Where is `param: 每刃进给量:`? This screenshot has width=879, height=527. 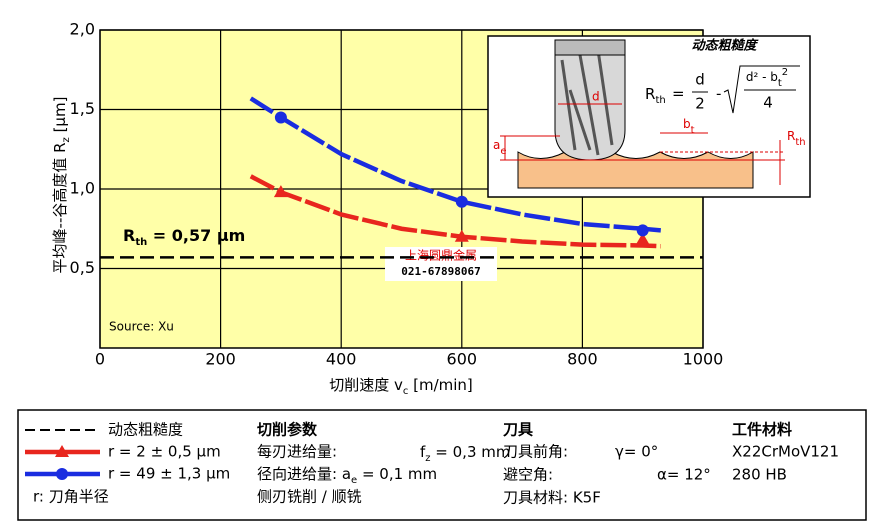 param: 每刃进给量: is located at coordinates (297, 452).